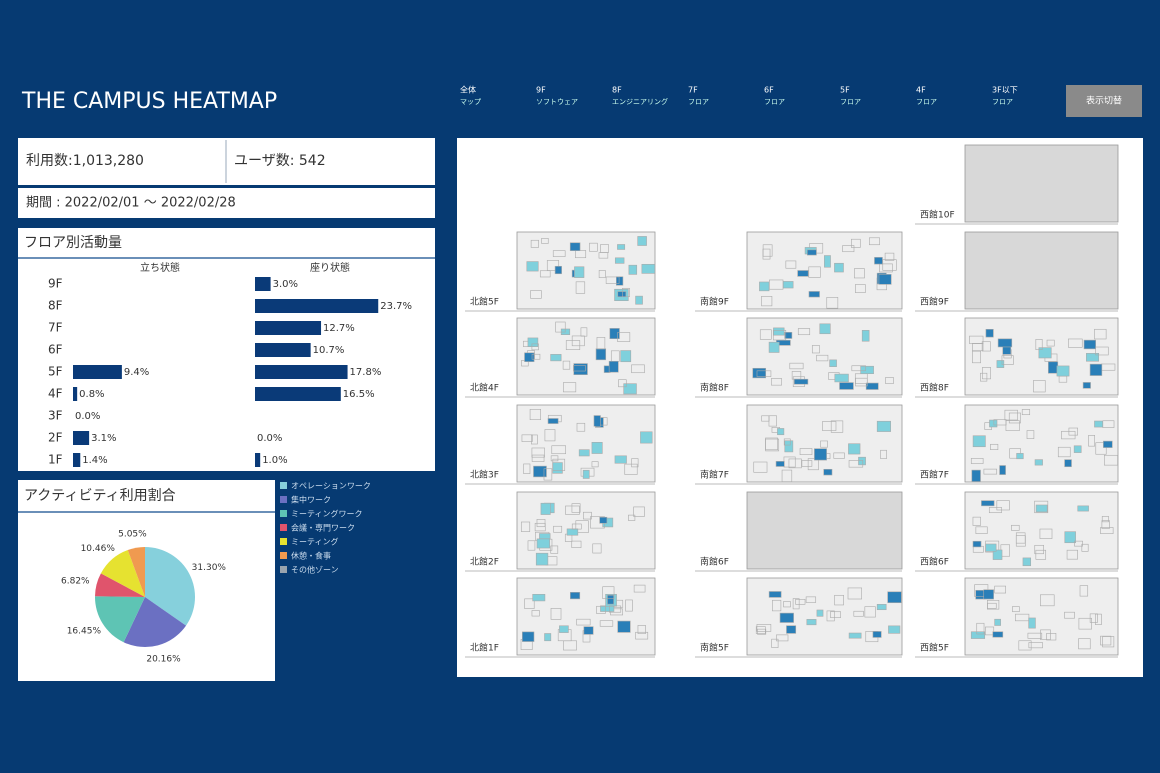 Image resolution: width=1160 pixels, height=773 pixels. I want to click on toggle-button, so click(1104, 101).